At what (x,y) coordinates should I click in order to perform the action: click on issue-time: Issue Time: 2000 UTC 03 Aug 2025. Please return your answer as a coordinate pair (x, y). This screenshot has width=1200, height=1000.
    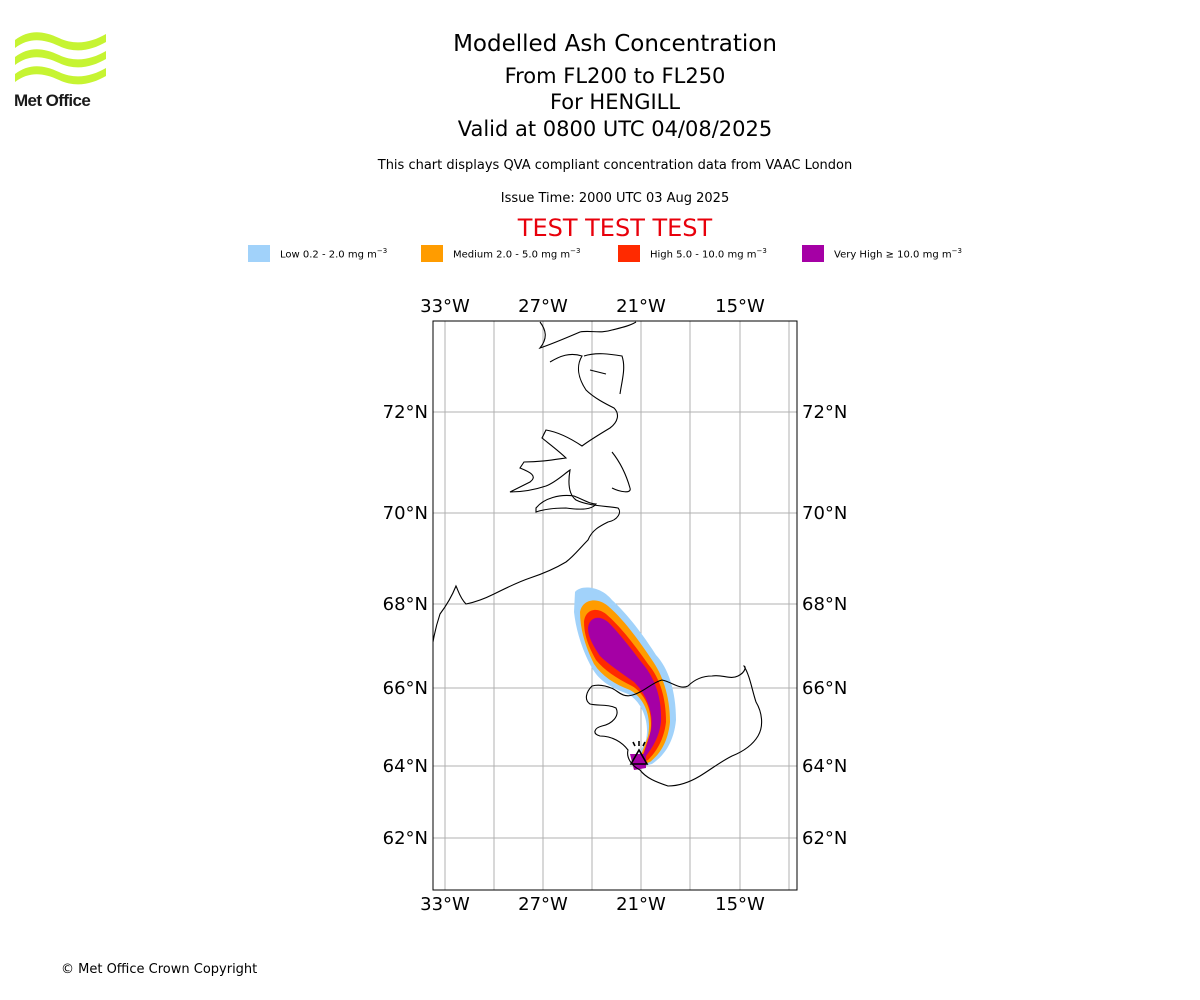
    Looking at the image, I should click on (615, 198).